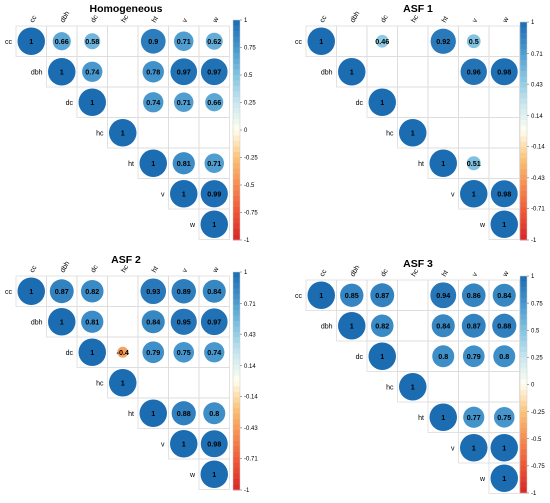 The width and height of the screenshot is (550, 503). What do you see at coordinates (153, 102) in the screenshot?
I see `corr-value-dc-ht: 0.74` at bounding box center [153, 102].